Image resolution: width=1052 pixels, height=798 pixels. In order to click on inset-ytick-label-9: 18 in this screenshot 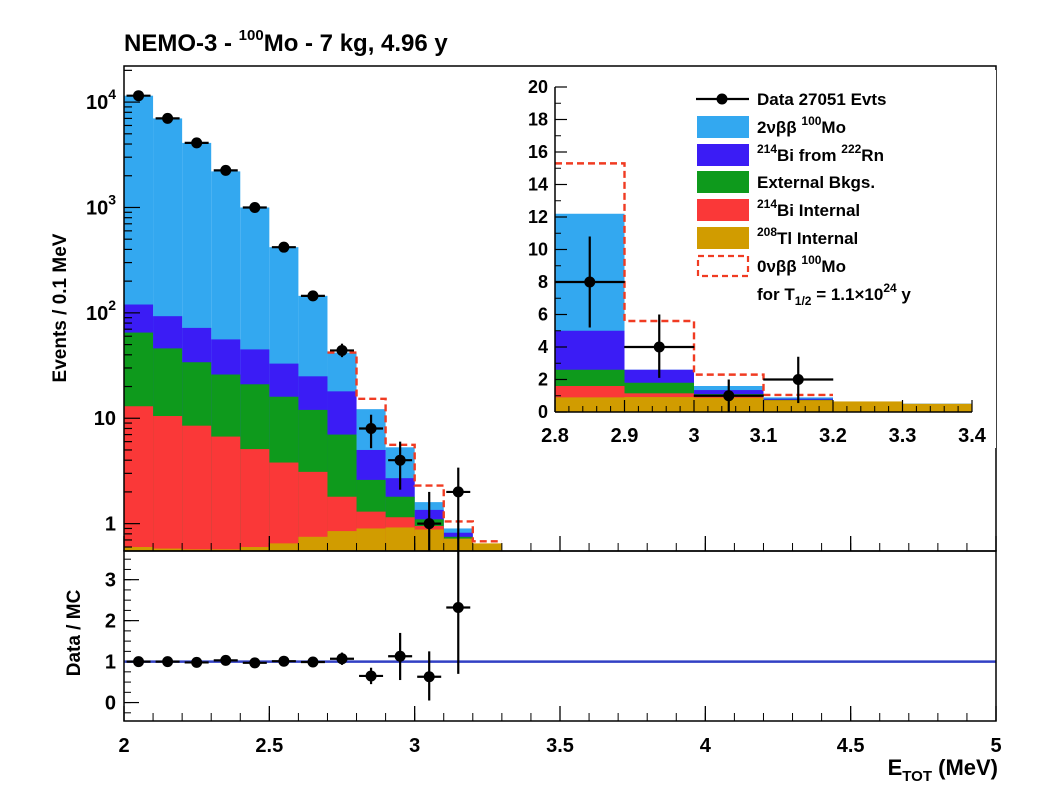, I will do `click(538, 120)`.